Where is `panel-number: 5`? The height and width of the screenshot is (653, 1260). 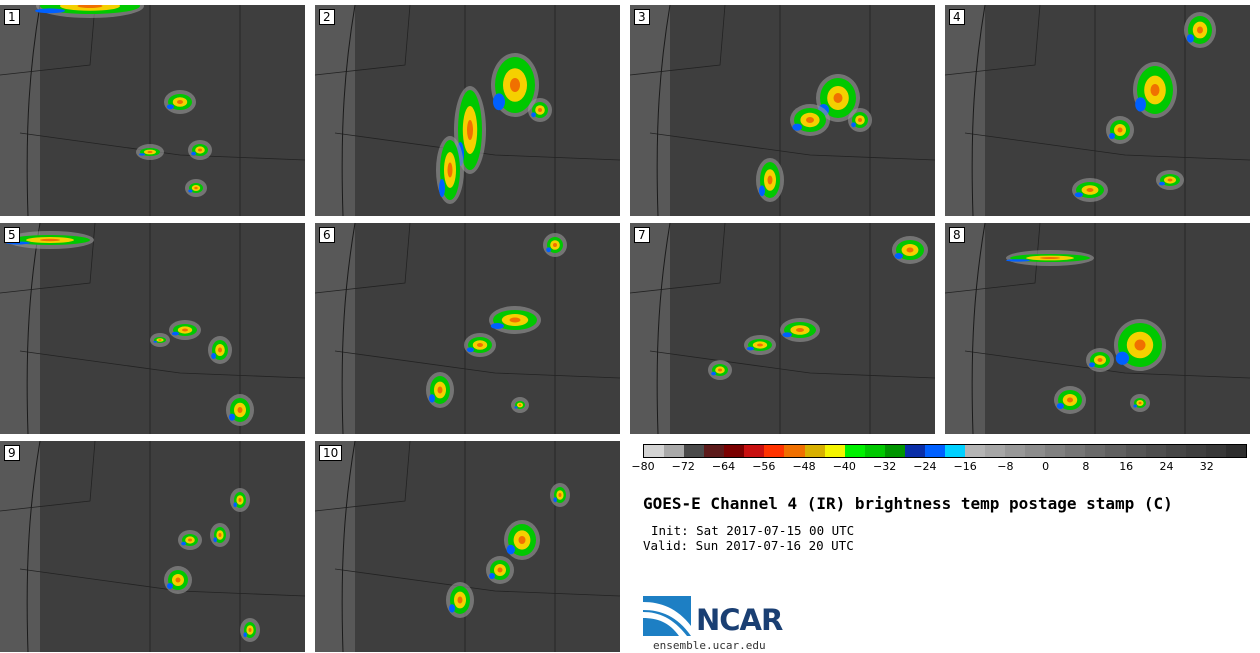 panel-number: 5 is located at coordinates (12, 235).